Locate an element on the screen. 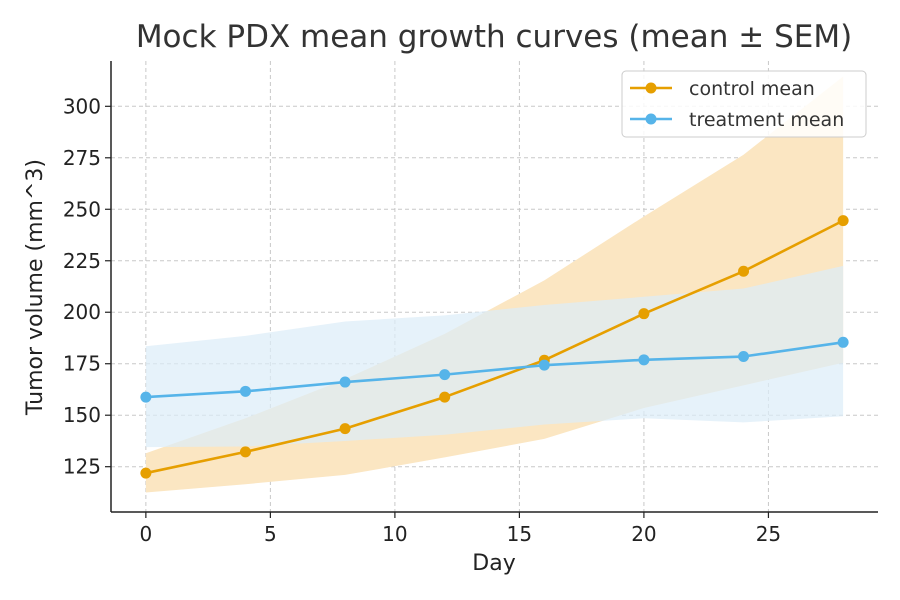 The height and width of the screenshot is (600, 900). y-tick-label-275: 275 is located at coordinates (82, 158).